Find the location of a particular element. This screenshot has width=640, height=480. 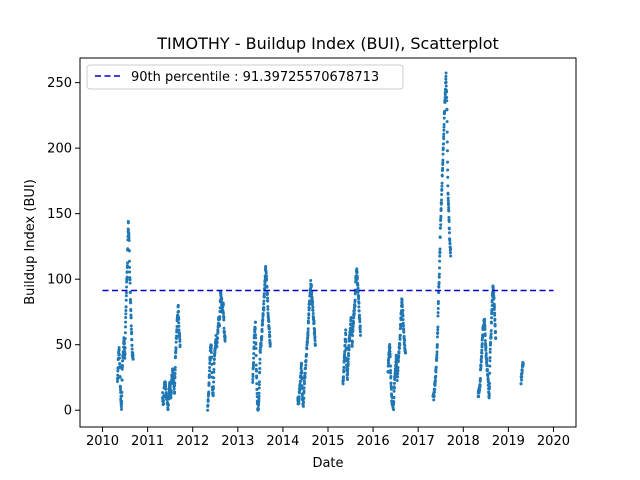

x-tick-label: 2017 is located at coordinates (418, 441).